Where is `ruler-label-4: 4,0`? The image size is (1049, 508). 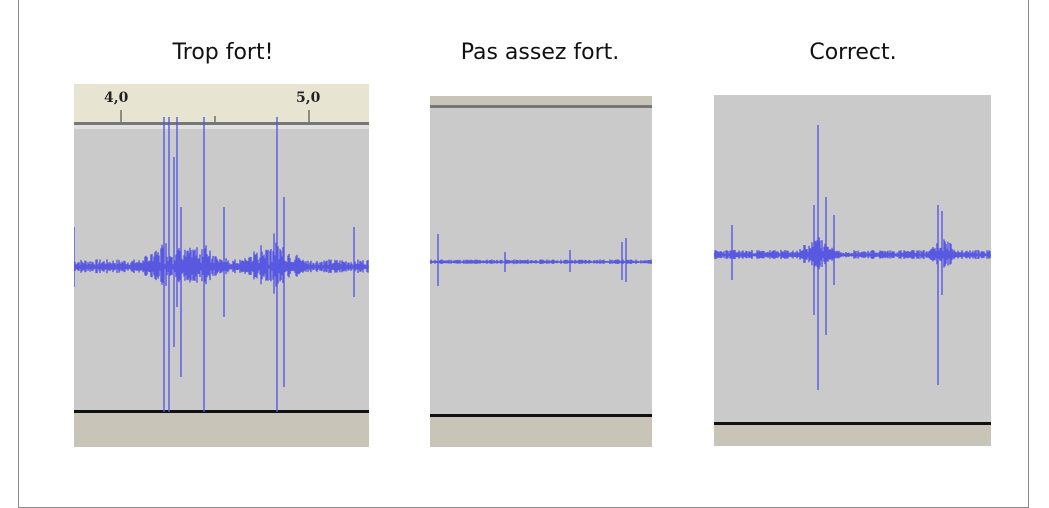
ruler-label-4: 4,0 is located at coordinates (116, 98).